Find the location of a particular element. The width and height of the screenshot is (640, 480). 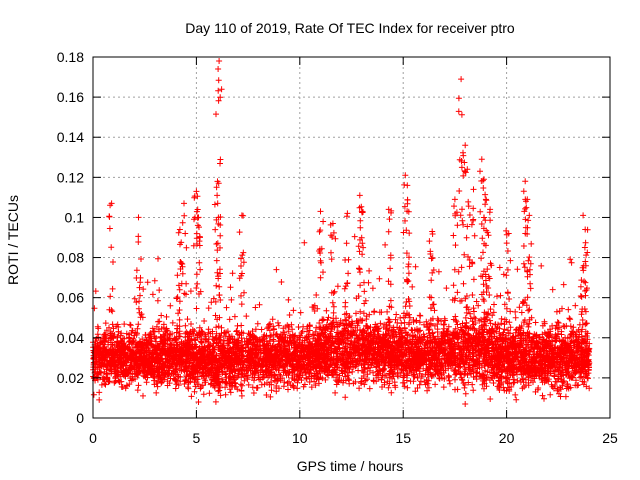

x-axis-label: GPS time / hours is located at coordinates (350, 466).